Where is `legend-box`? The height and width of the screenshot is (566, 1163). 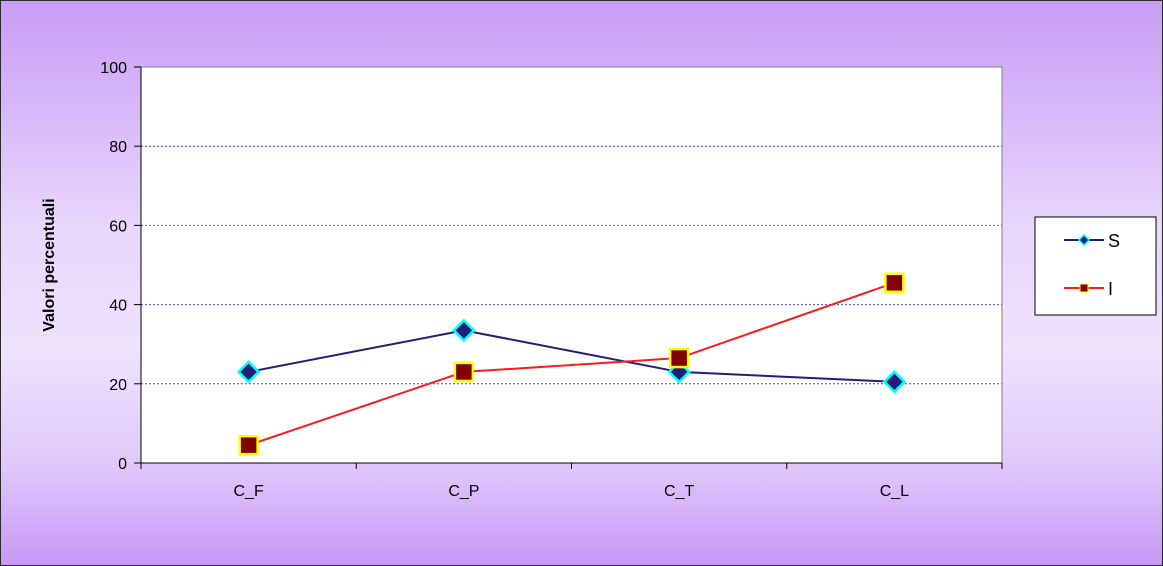 legend-box is located at coordinates (1095, 266).